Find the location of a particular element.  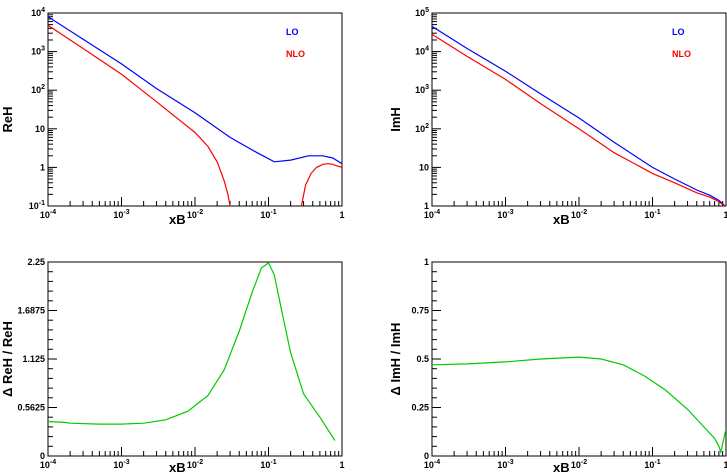

y-tick-label: 0.25 is located at coordinates (420, 408).